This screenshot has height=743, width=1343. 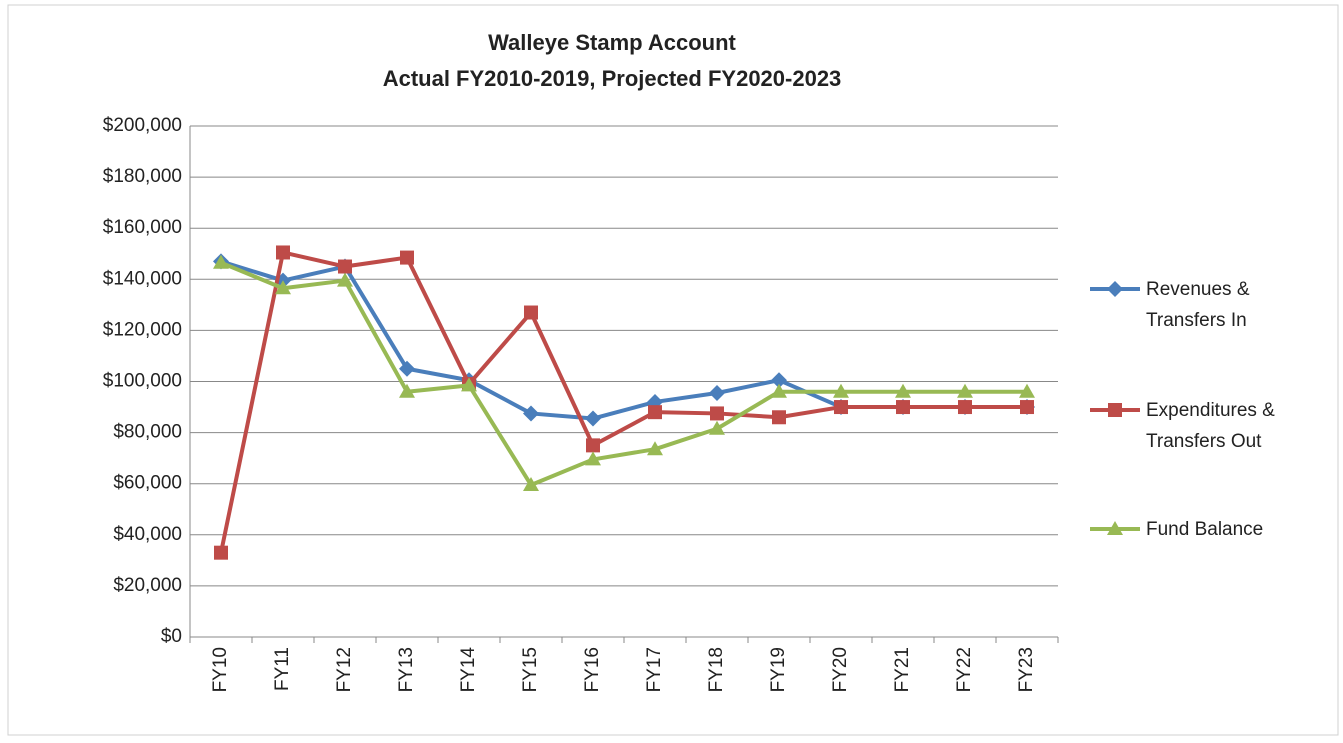 What do you see at coordinates (171, 636) in the screenshot?
I see `y-tick-label: $0` at bounding box center [171, 636].